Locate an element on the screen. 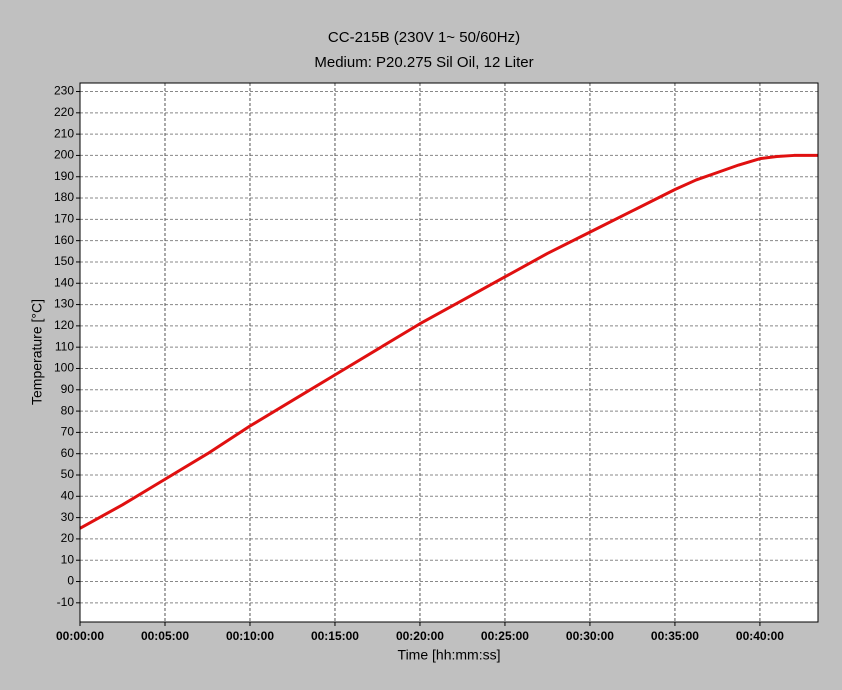 Image resolution: width=842 pixels, height=690 pixels. y-tick-label: 210 is located at coordinates (64, 133).